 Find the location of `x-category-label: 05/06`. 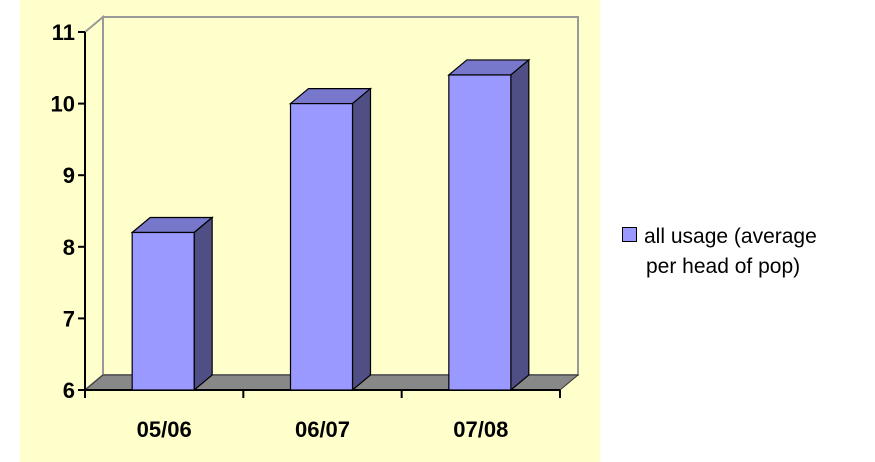

x-category-label: 05/06 is located at coordinates (164, 429).